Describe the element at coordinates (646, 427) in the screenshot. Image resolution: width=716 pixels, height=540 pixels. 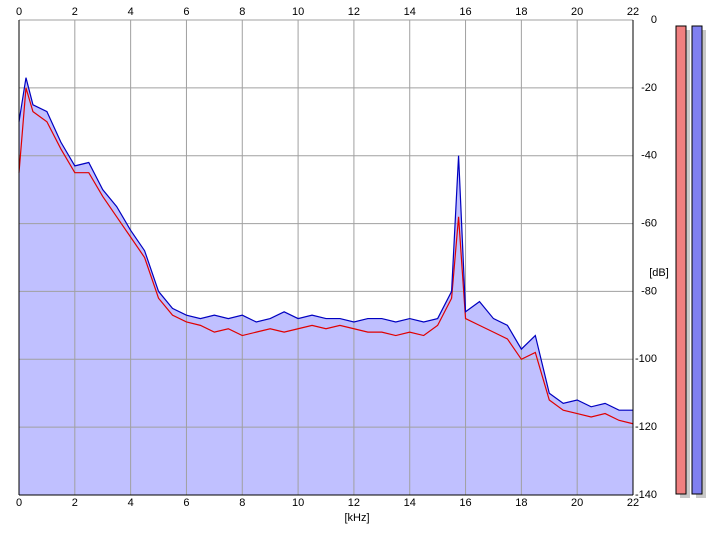
I see `y-tick-label: -120` at that location.